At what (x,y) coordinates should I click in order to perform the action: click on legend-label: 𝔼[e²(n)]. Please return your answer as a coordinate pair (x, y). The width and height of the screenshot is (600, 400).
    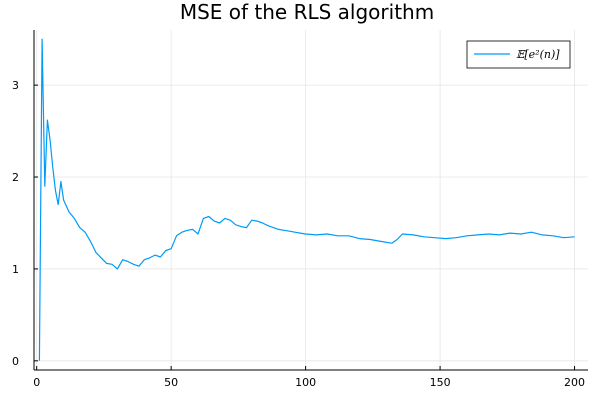
    Looking at the image, I should click on (538, 54).